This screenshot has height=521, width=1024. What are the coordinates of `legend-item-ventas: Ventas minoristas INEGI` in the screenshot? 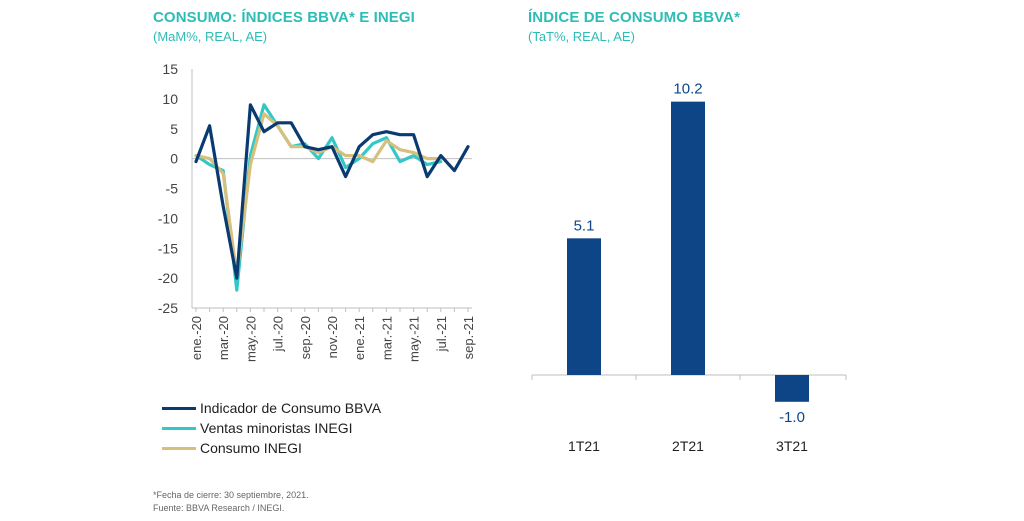 It's located at (271, 428).